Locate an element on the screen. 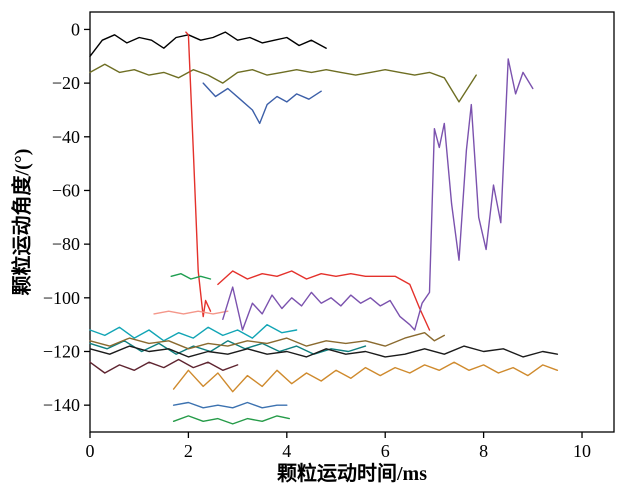 The width and height of the screenshot is (628, 490). y-tick-label: −120 is located at coordinates (61, 351).